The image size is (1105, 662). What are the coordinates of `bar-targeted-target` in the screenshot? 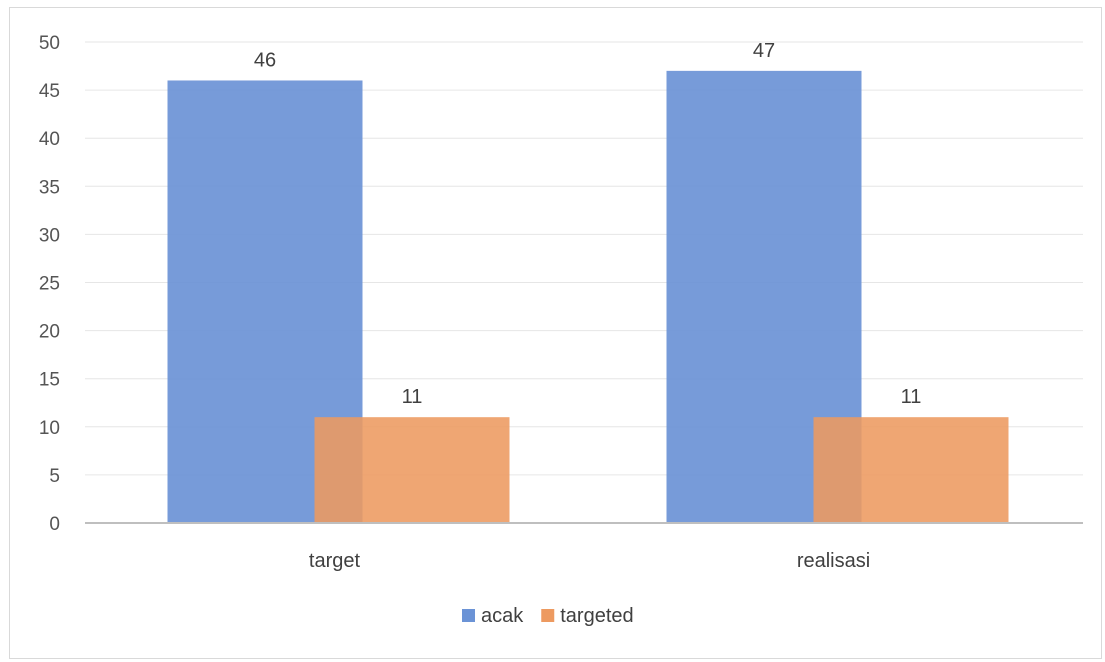 It's located at (412, 470).